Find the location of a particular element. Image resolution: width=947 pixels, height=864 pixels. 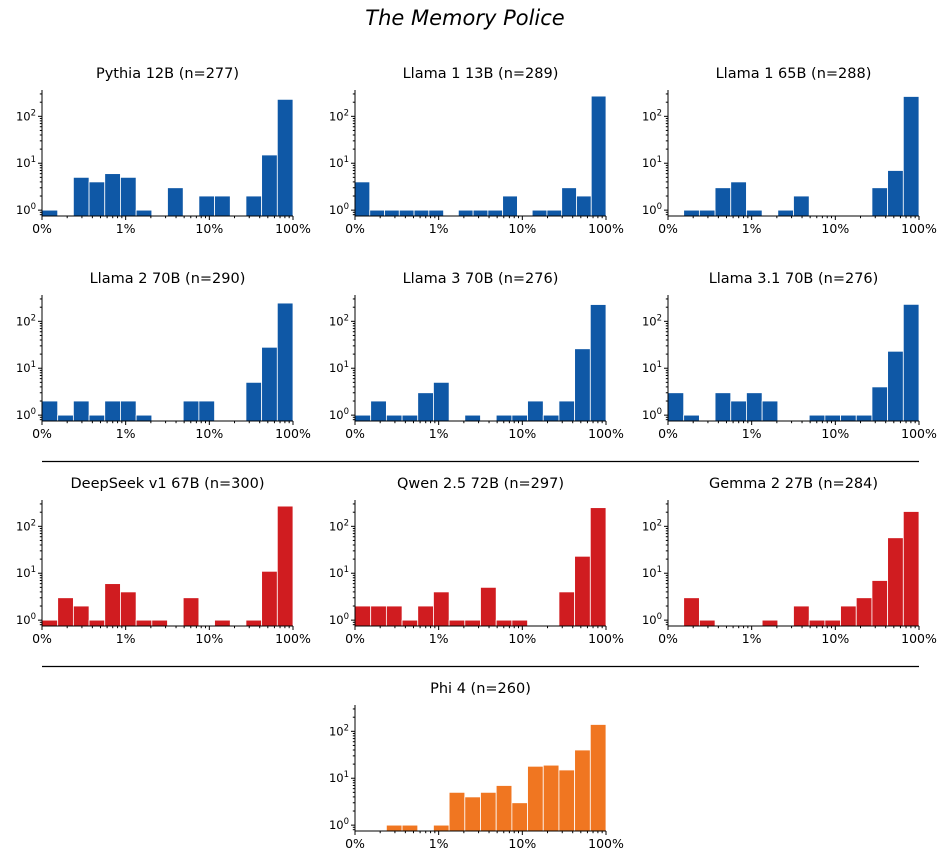

histogram-panel: Llama 2 70B (n=290) 0% 1% 10% 100% 100 101 102 is located at coordinates (163, 356).